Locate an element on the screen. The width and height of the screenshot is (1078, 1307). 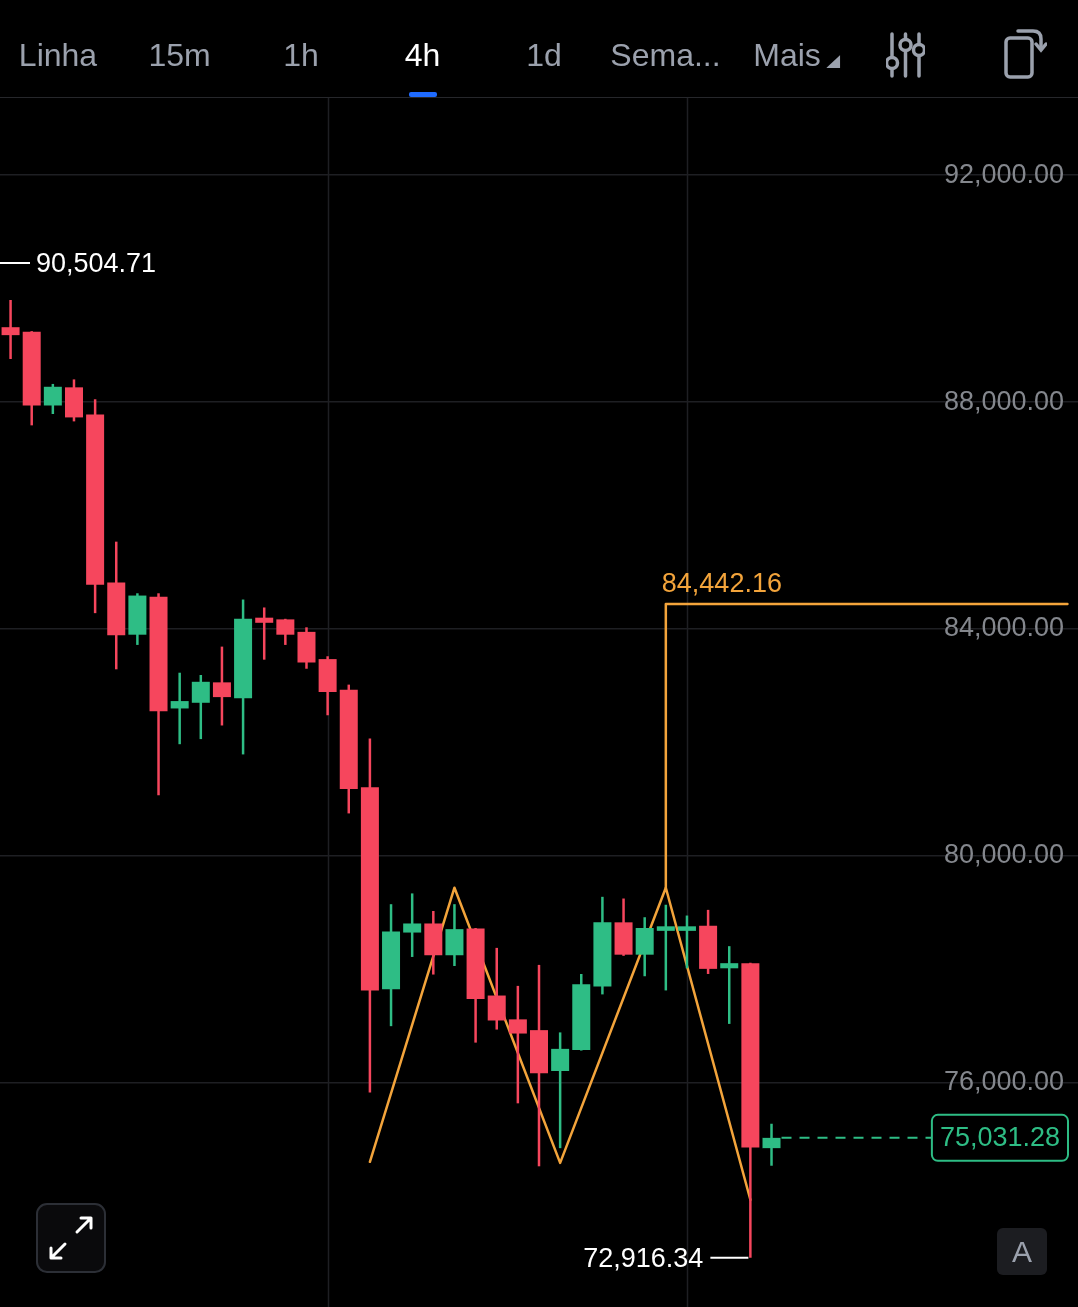
tab-label: 1d is located at coordinates (544, 55).